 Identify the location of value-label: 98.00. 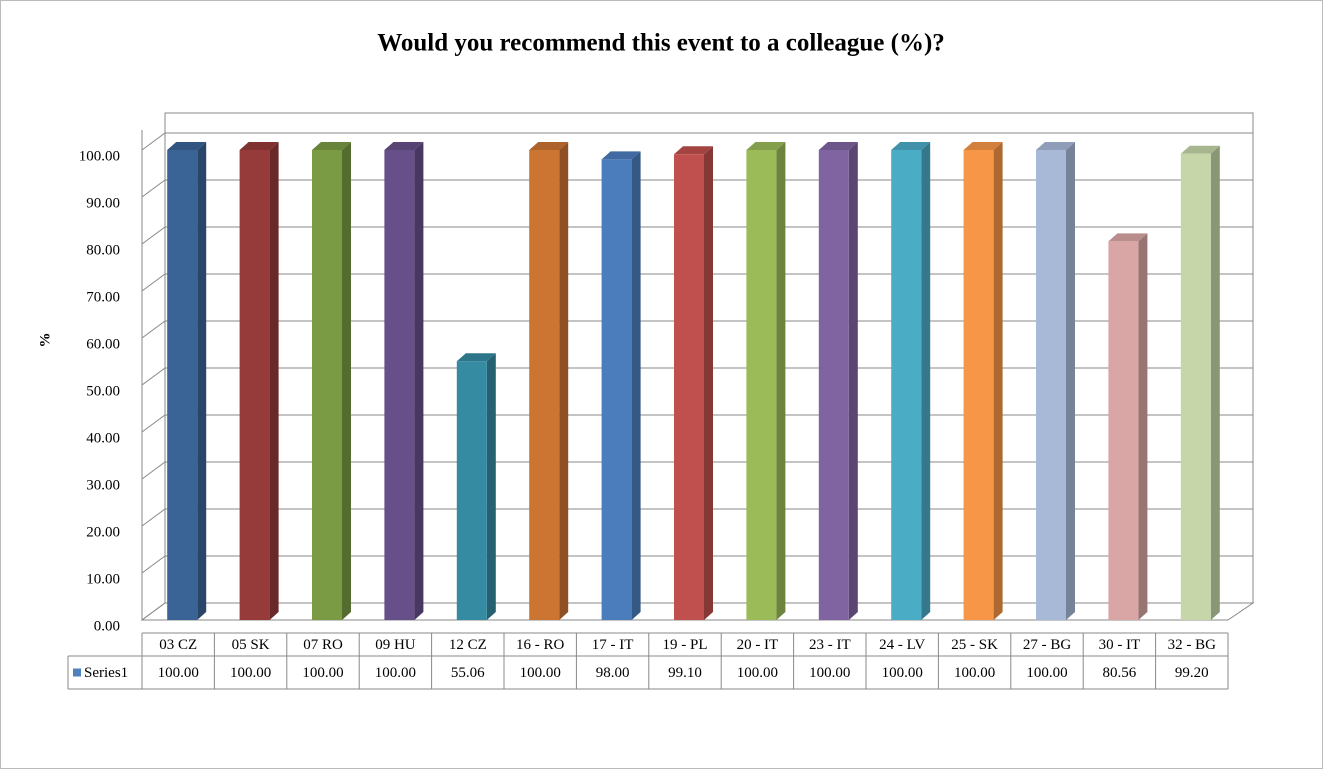
(613, 673).